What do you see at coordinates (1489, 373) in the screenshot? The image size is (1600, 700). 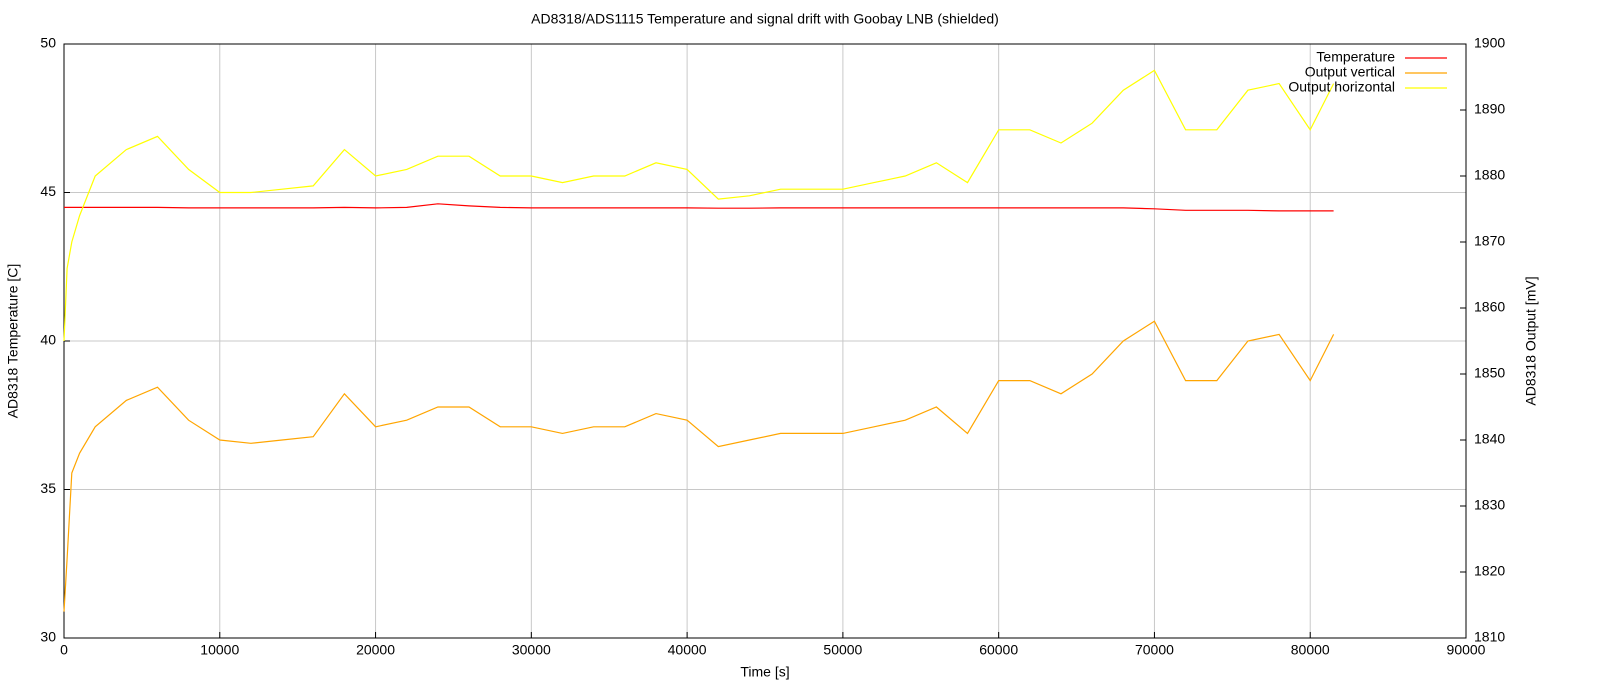 I see `y2-tick-label: 1850` at bounding box center [1489, 373].